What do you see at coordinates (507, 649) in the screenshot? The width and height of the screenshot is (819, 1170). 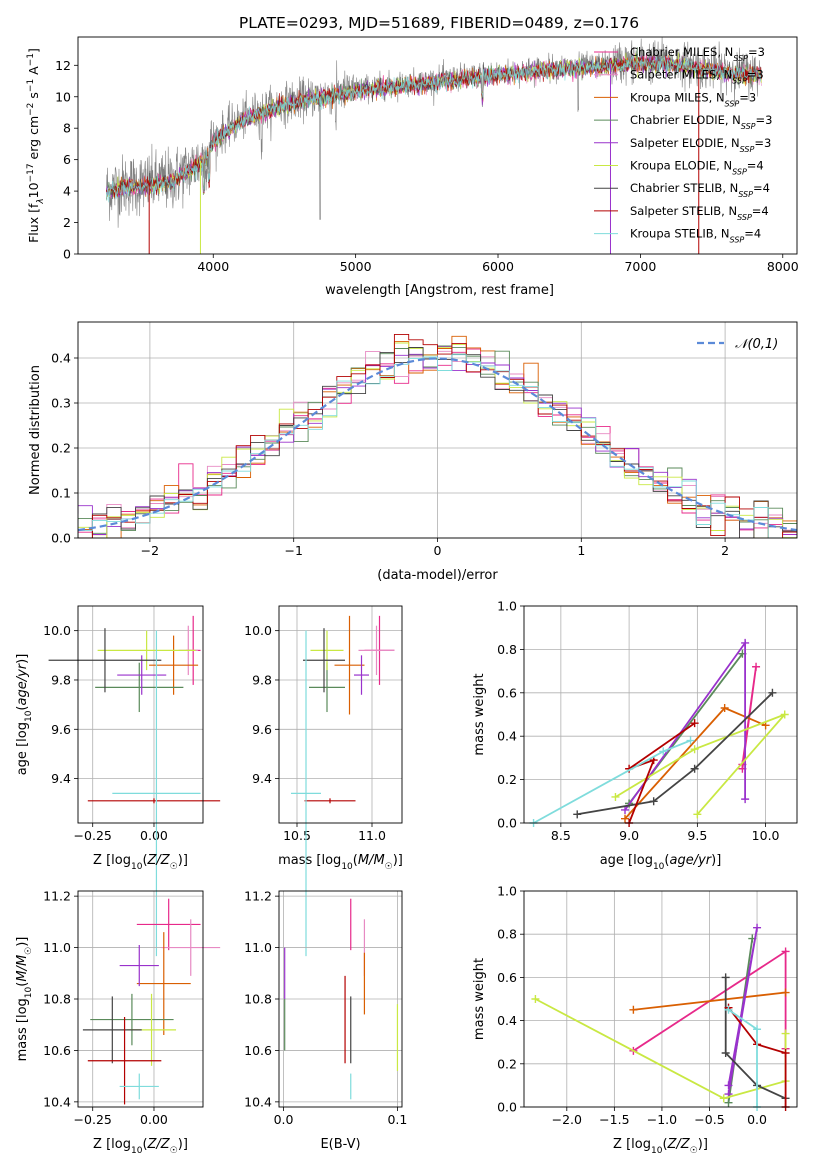 I see `y-tick-label: 0.8` at bounding box center [507, 649].